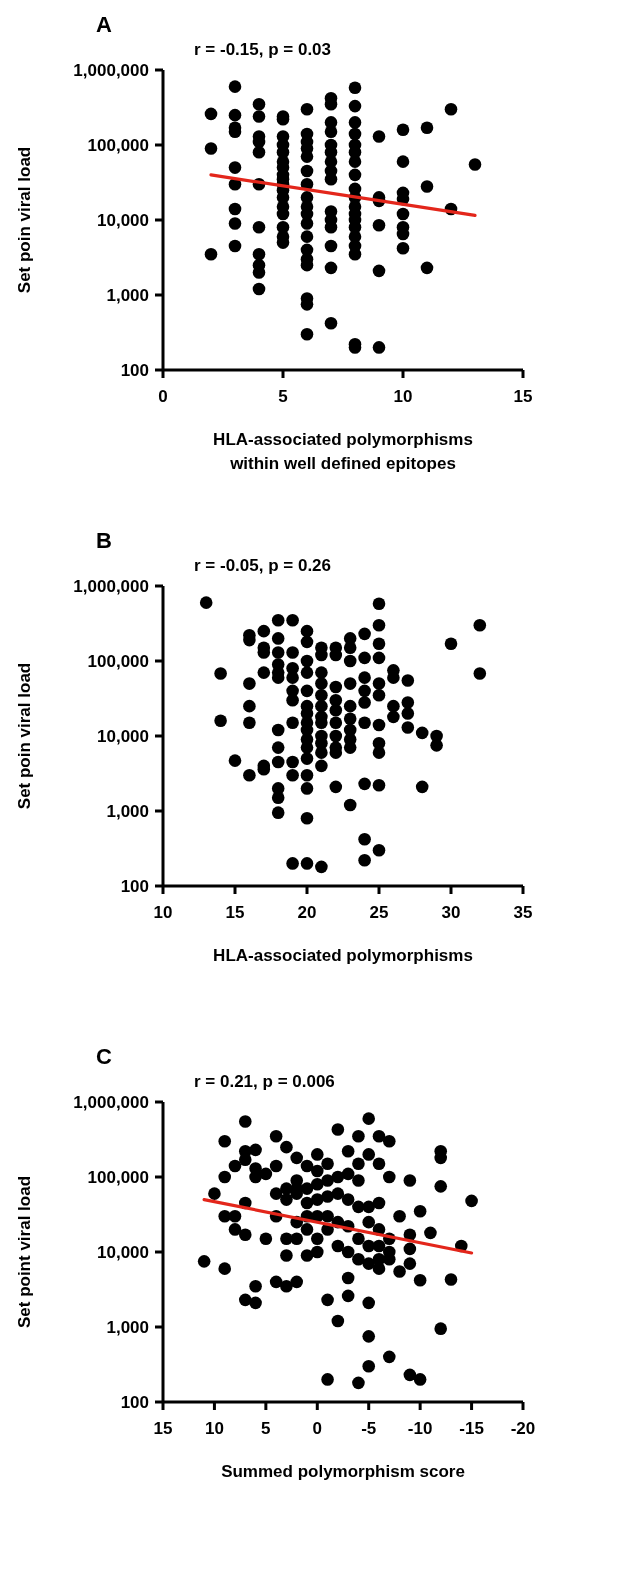  I want to click on x-tick-label: 25, so click(379, 912).